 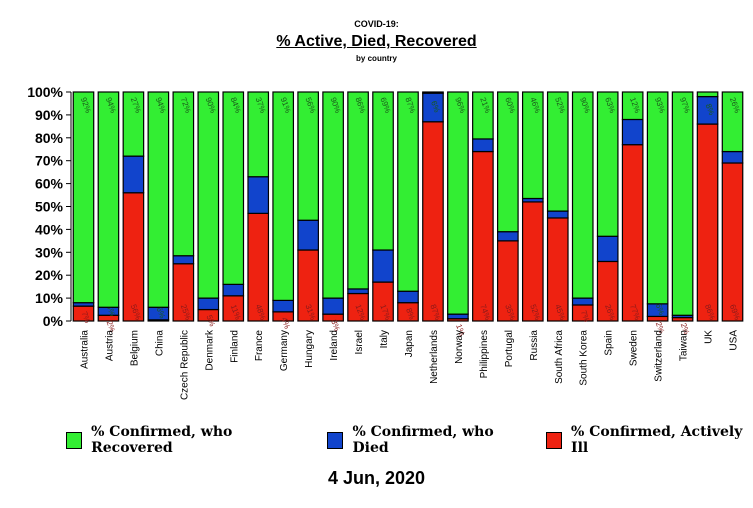 What do you see at coordinates (584, 358) in the screenshot?
I see `x-tick-label: South Korea` at bounding box center [584, 358].